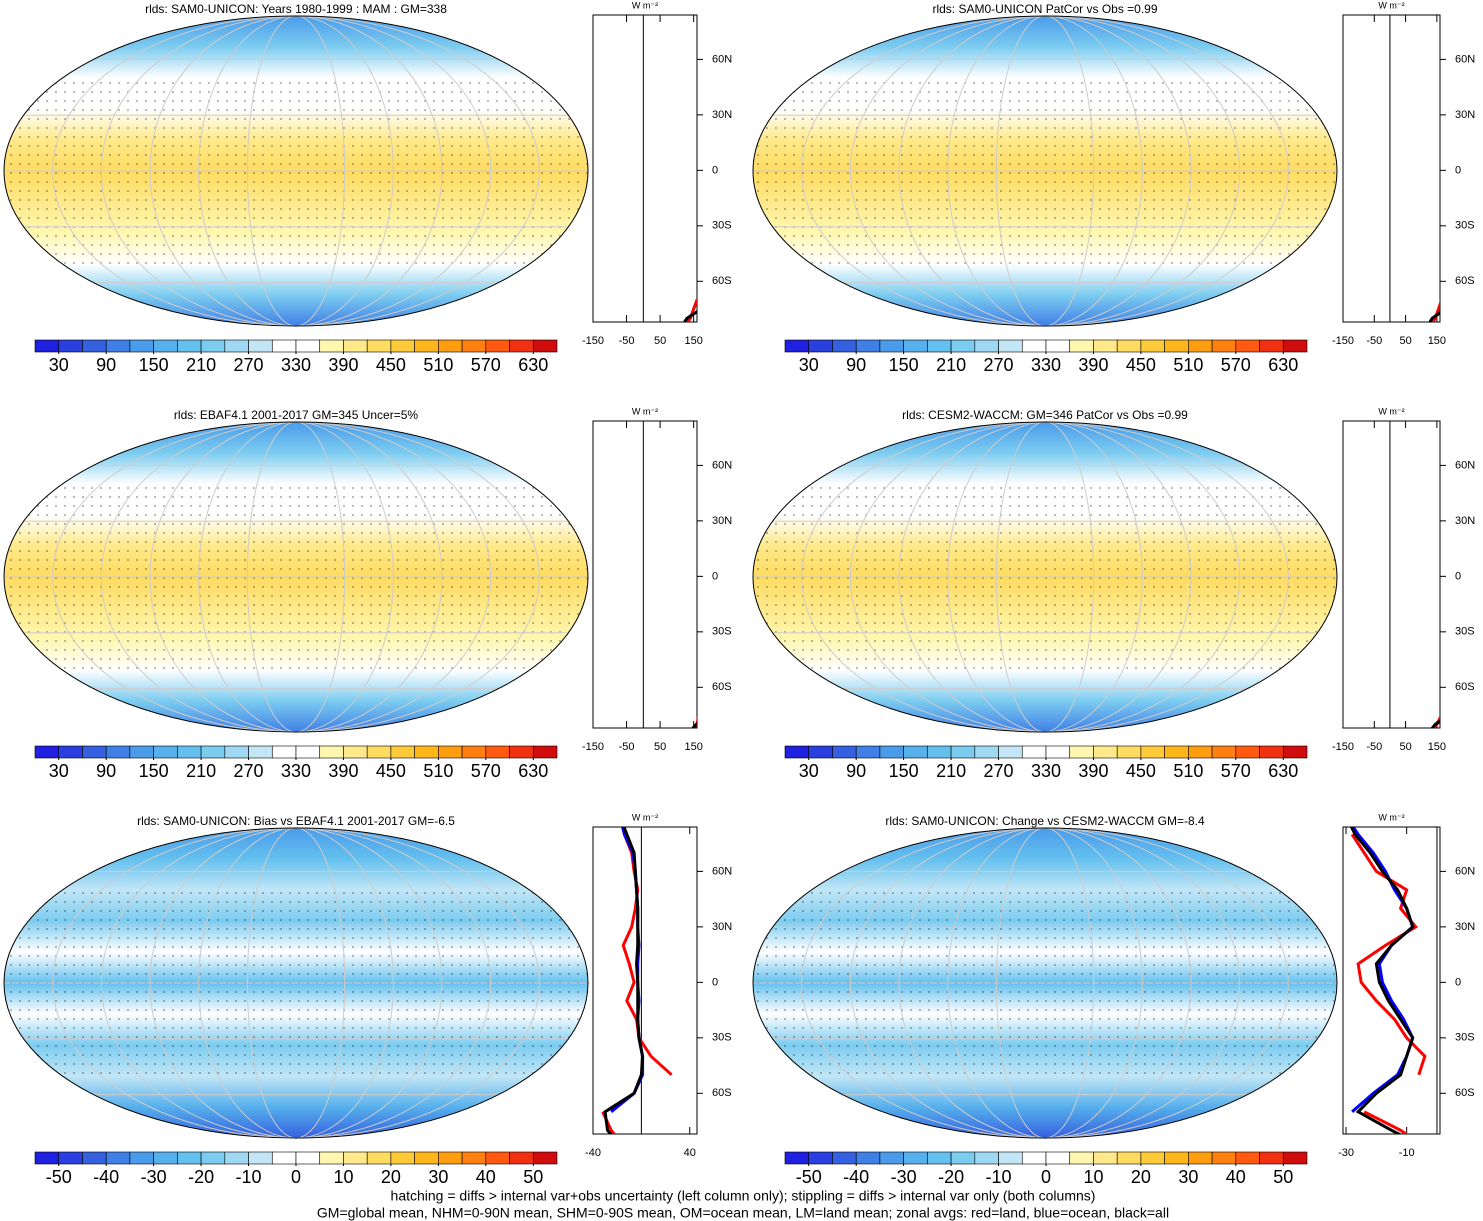  What do you see at coordinates (809, 771) in the screenshot?
I see `colorbar-label: 30` at bounding box center [809, 771].